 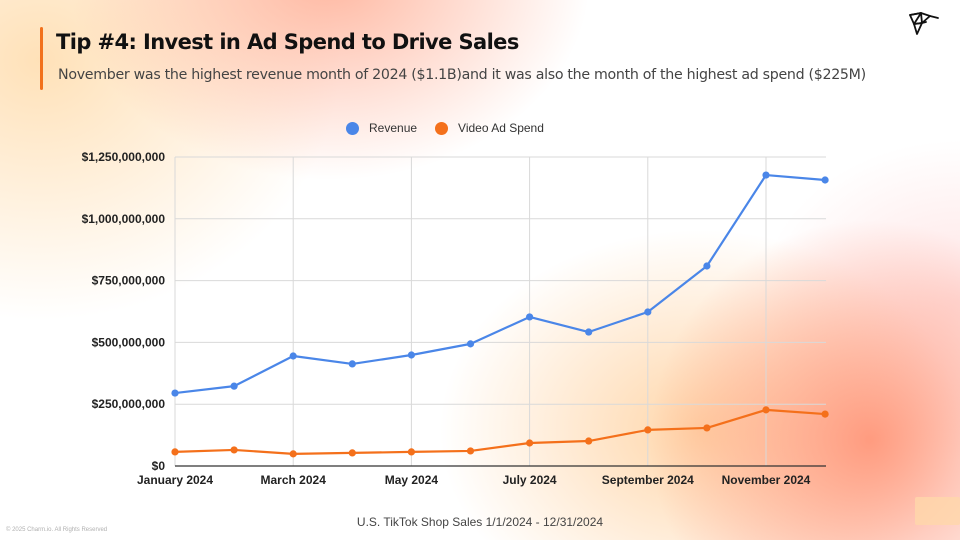 I want to click on x-tick-label: September 2024, so click(x=648, y=480).